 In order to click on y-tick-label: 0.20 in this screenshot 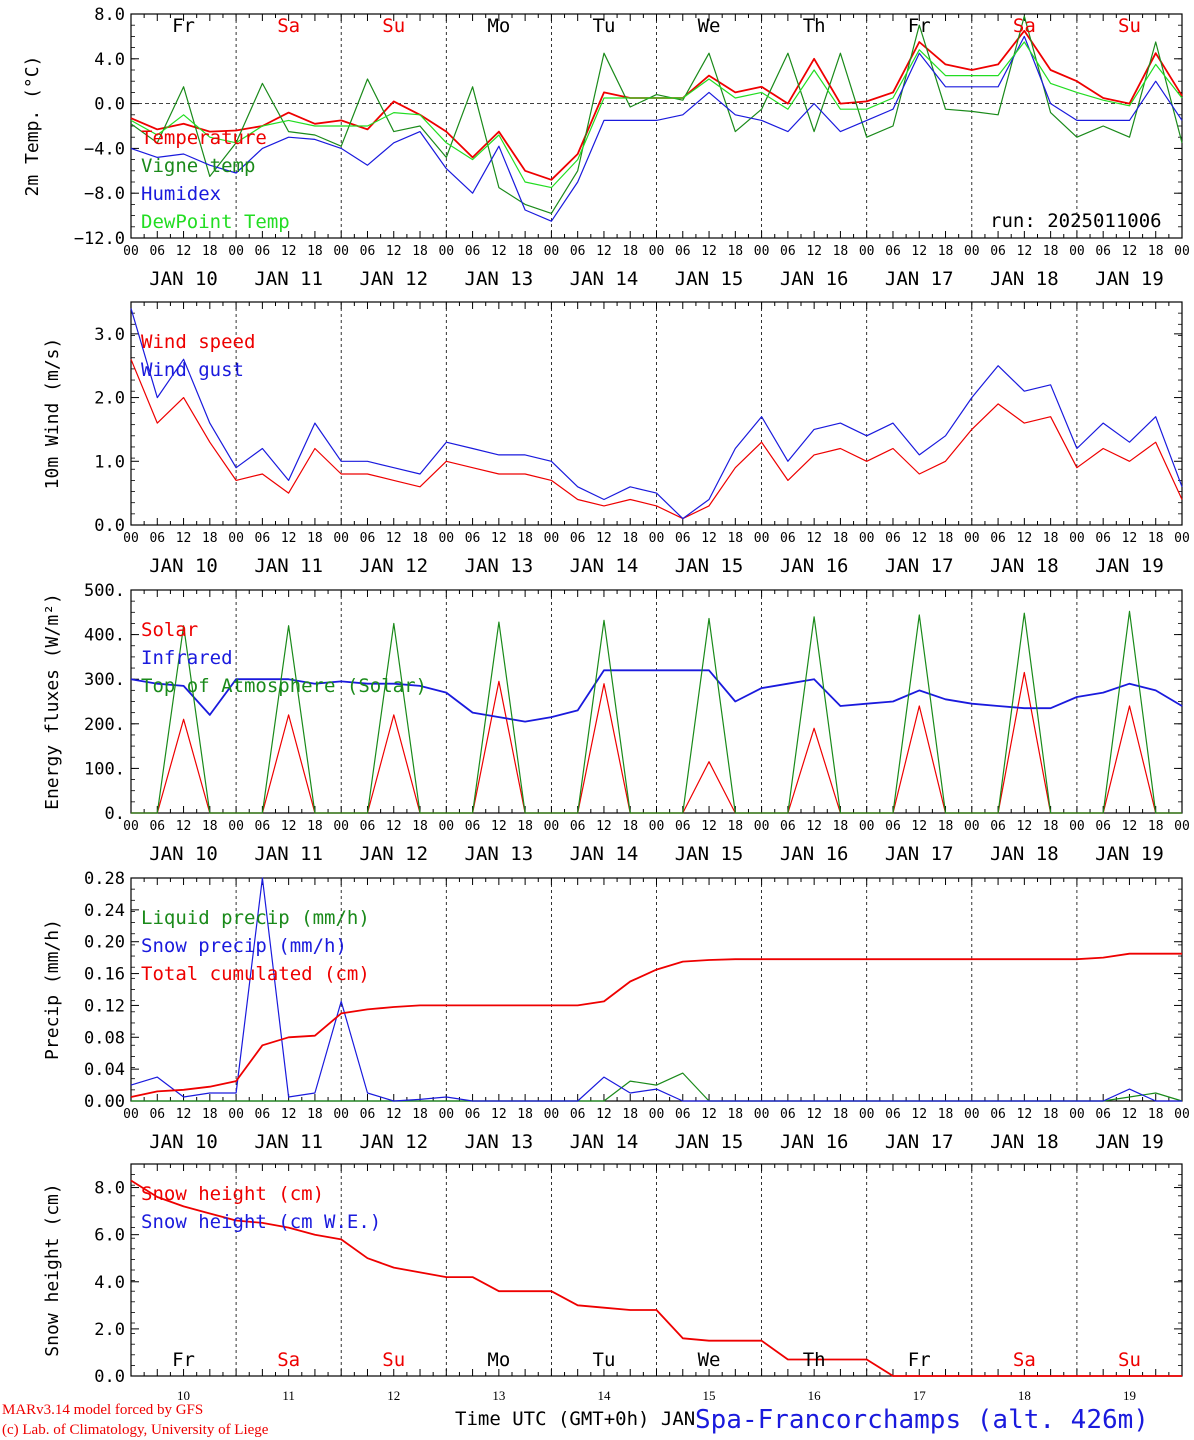, I will do `click(104, 943)`.